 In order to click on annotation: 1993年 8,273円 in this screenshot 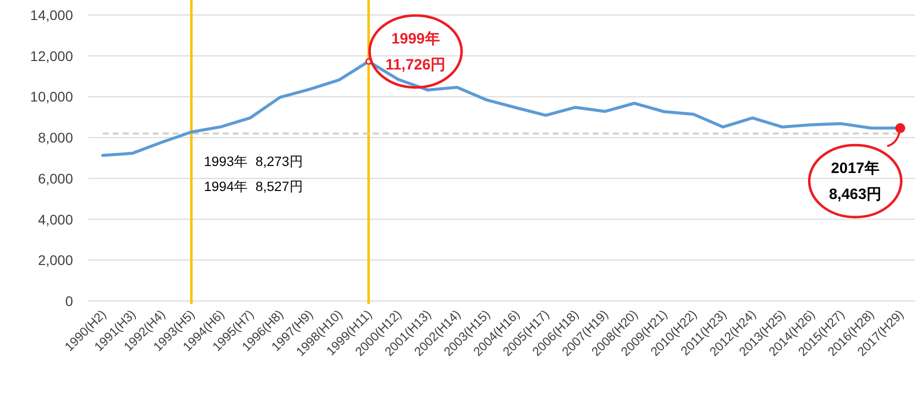, I will do `click(254, 161)`.